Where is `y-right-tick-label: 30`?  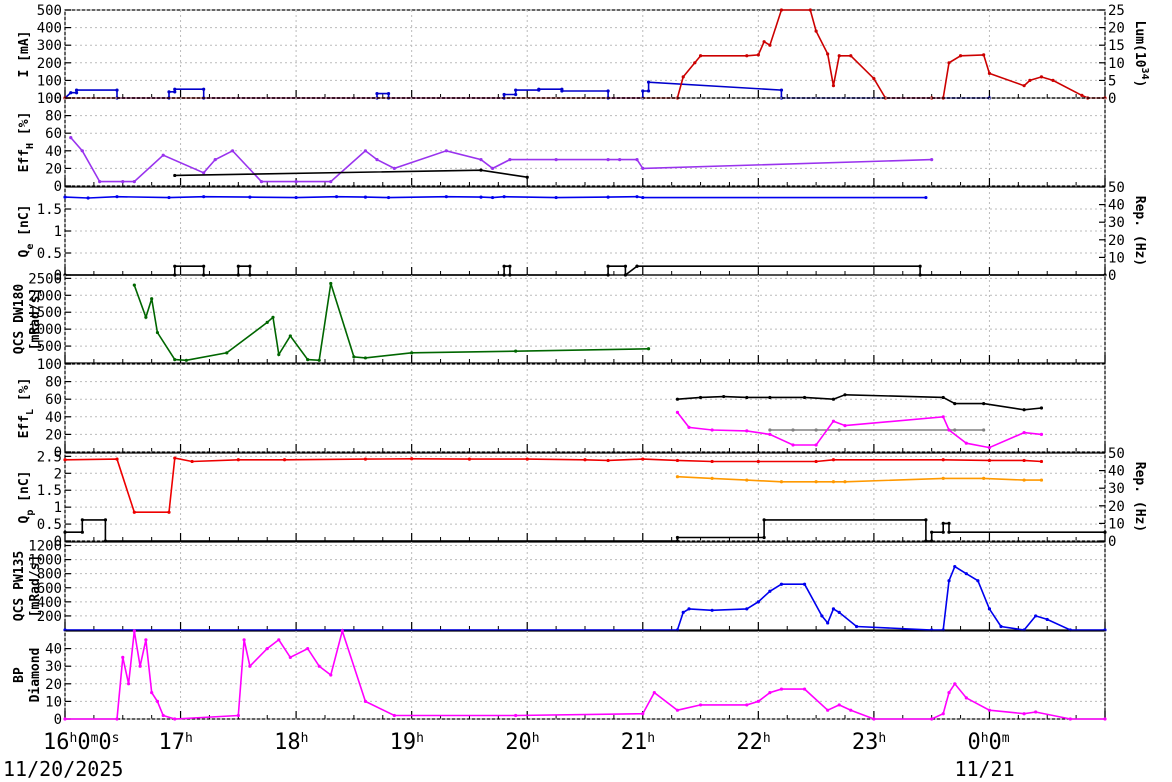 y-right-tick-label: 30 is located at coordinates (1116, 489).